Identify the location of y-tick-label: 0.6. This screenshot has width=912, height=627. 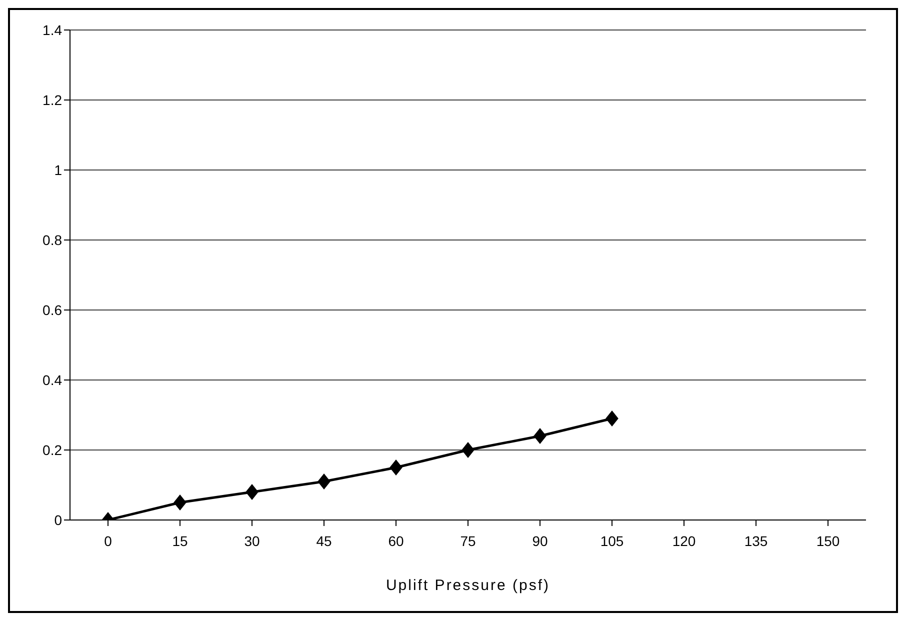
(52, 310).